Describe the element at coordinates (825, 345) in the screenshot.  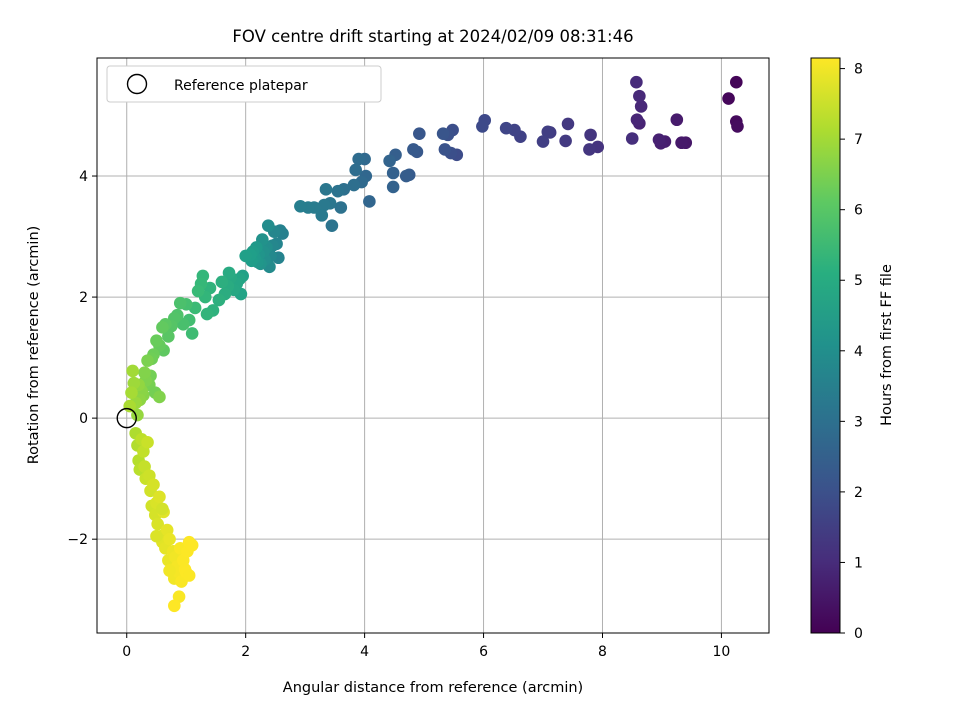
I see `colorbar` at that location.